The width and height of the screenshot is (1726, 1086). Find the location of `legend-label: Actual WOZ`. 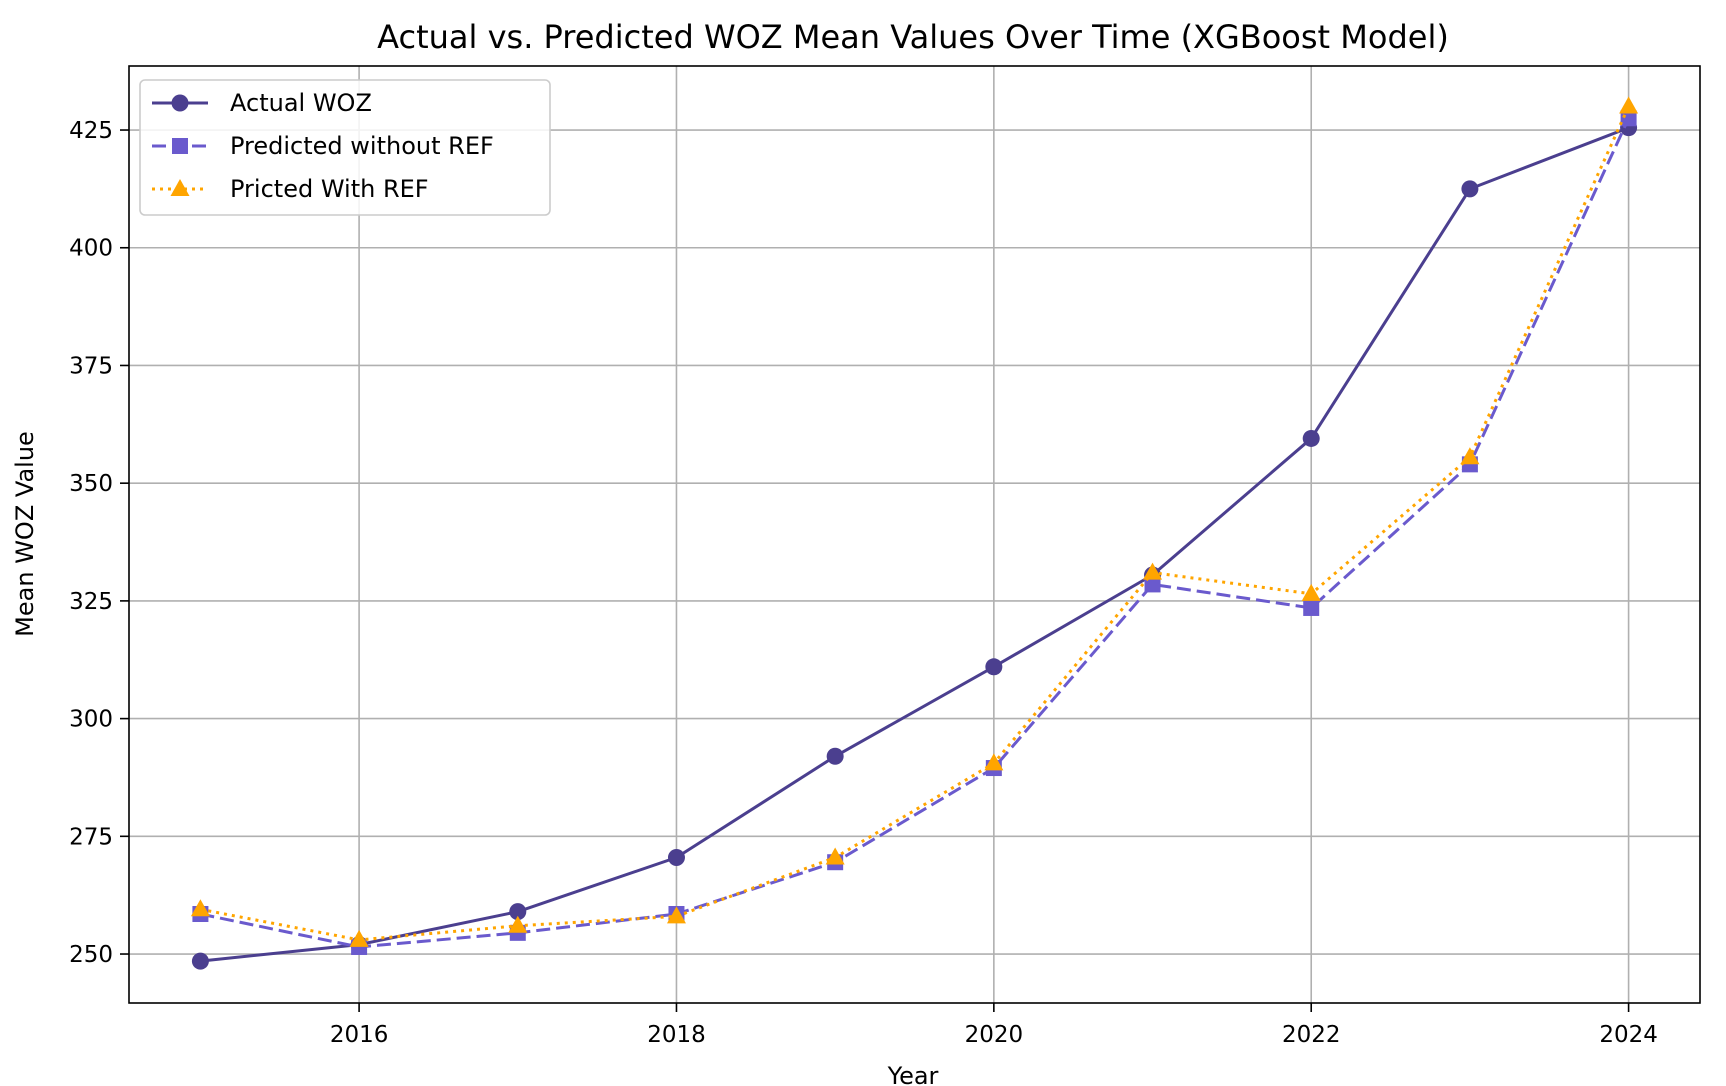

legend-label: Actual WOZ is located at coordinates (301, 103).